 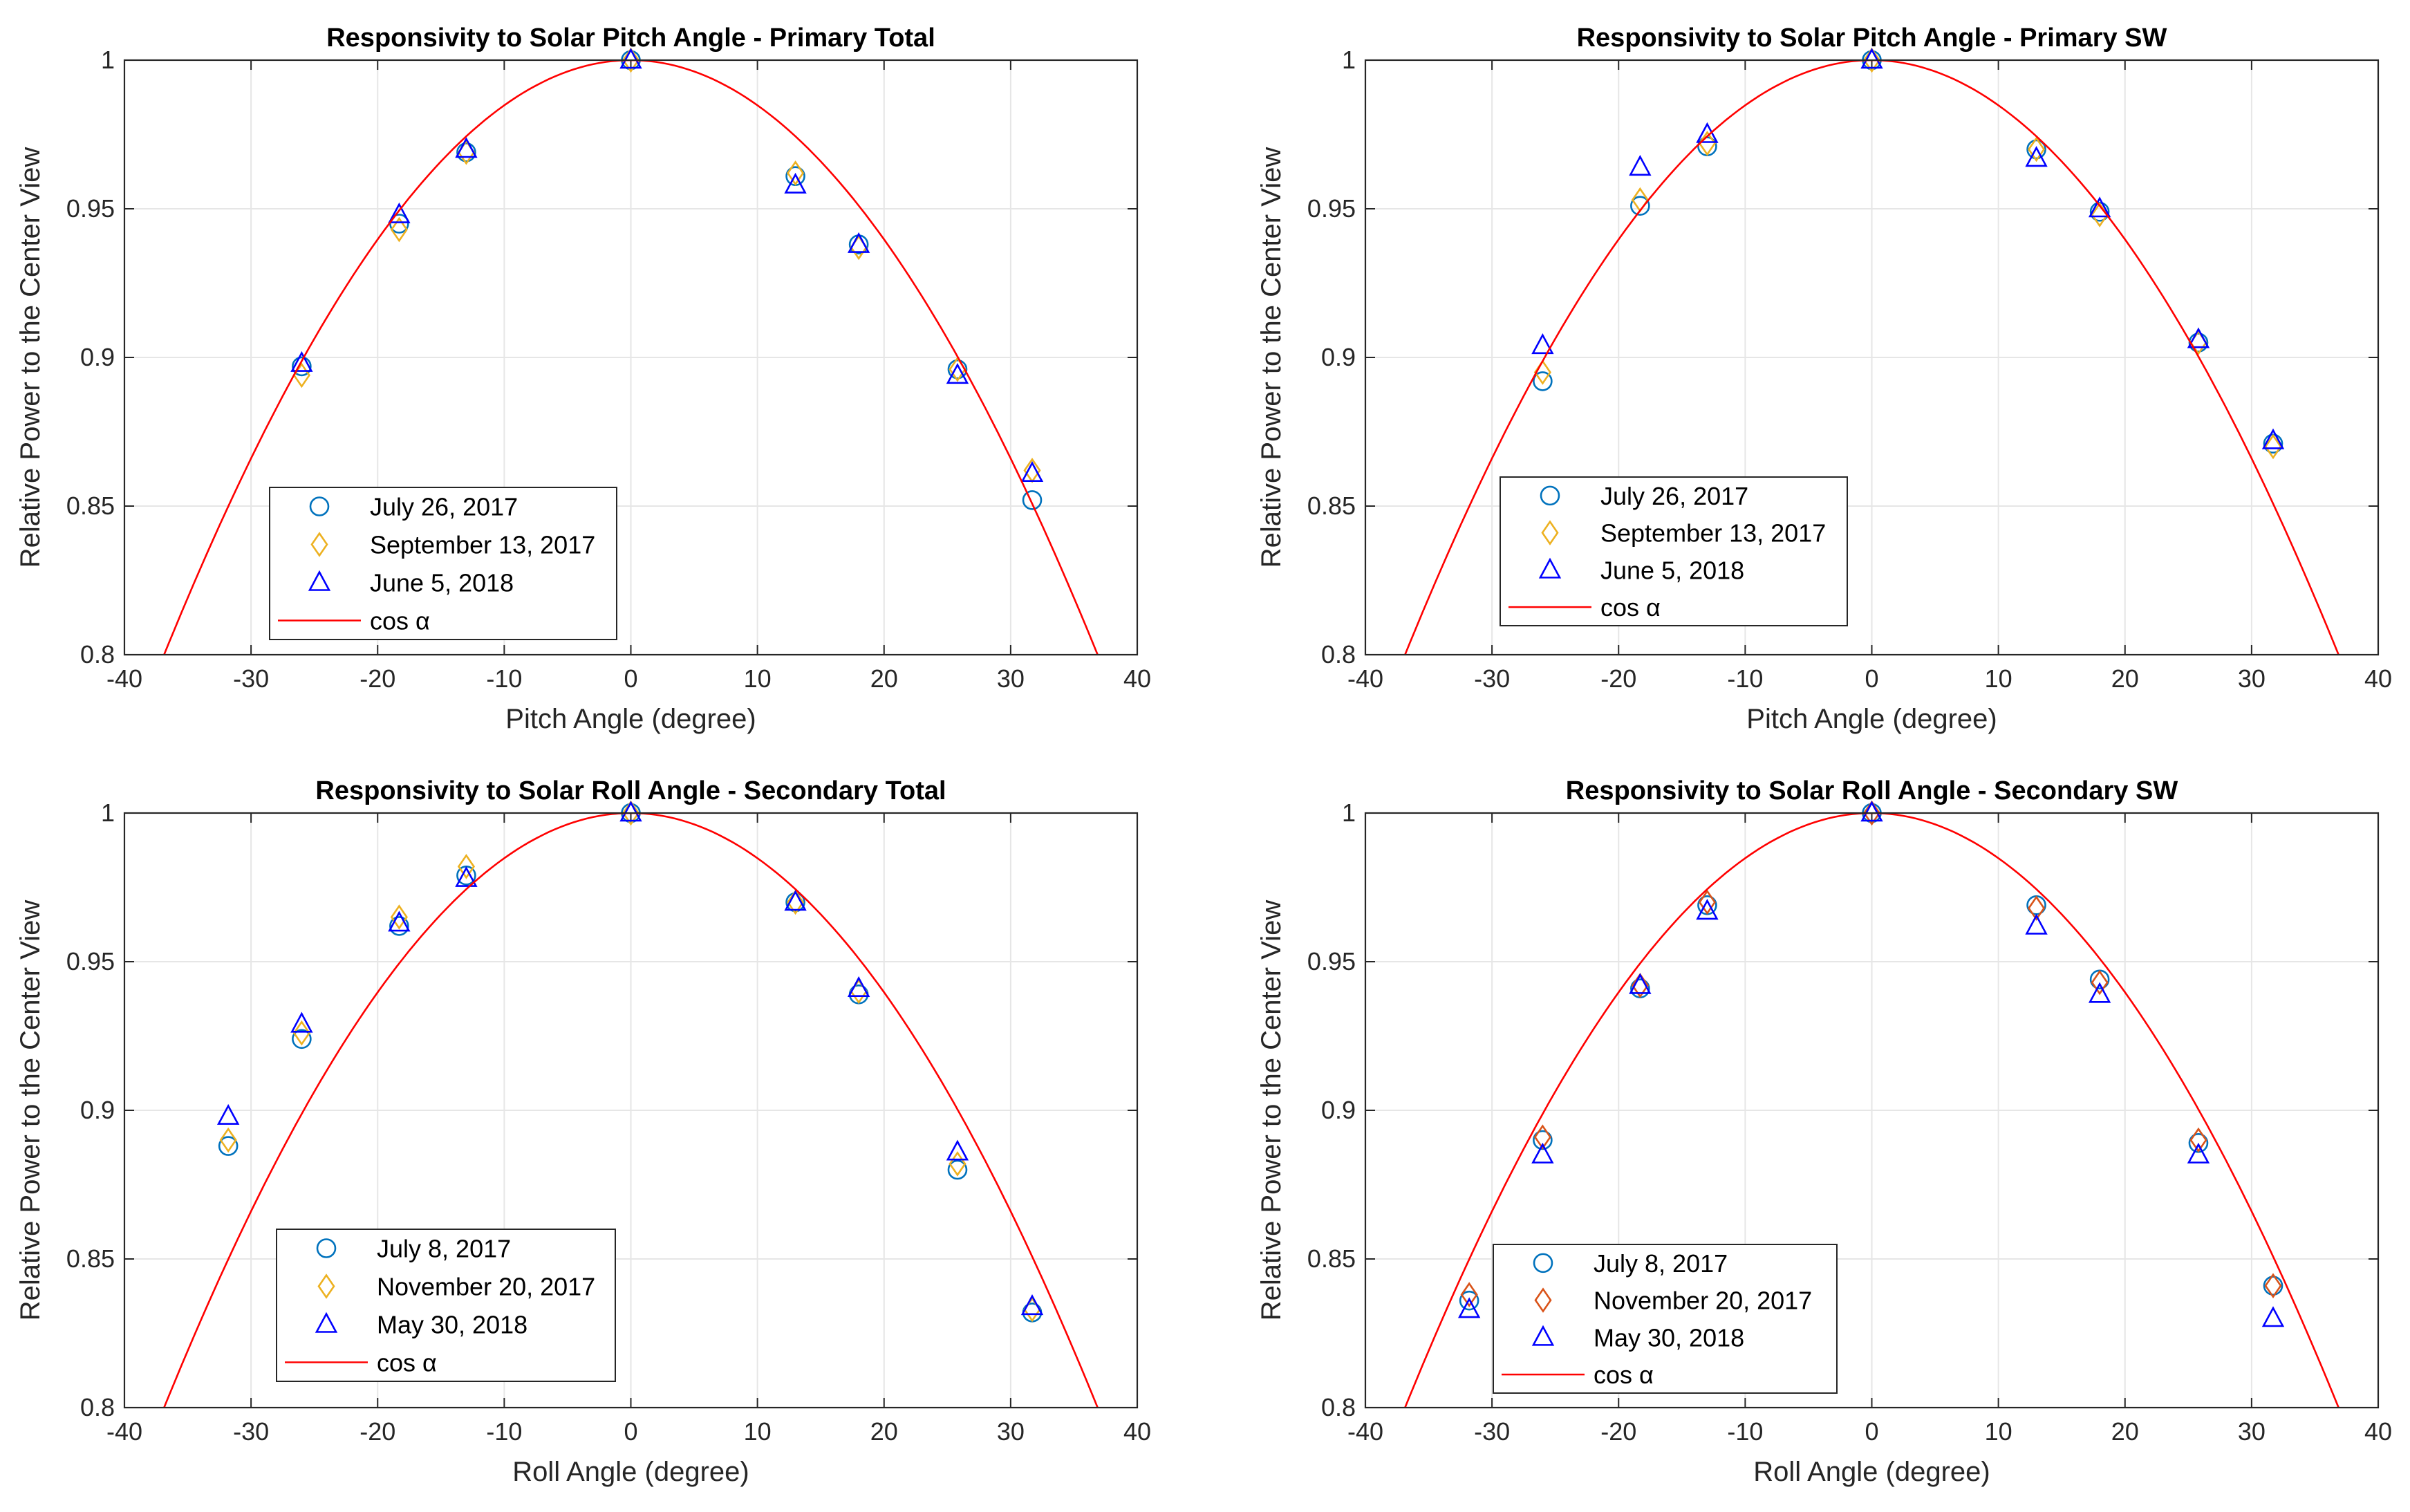 What do you see at coordinates (90, 506) in the screenshot?
I see `y-tick-label: 0.85` at bounding box center [90, 506].